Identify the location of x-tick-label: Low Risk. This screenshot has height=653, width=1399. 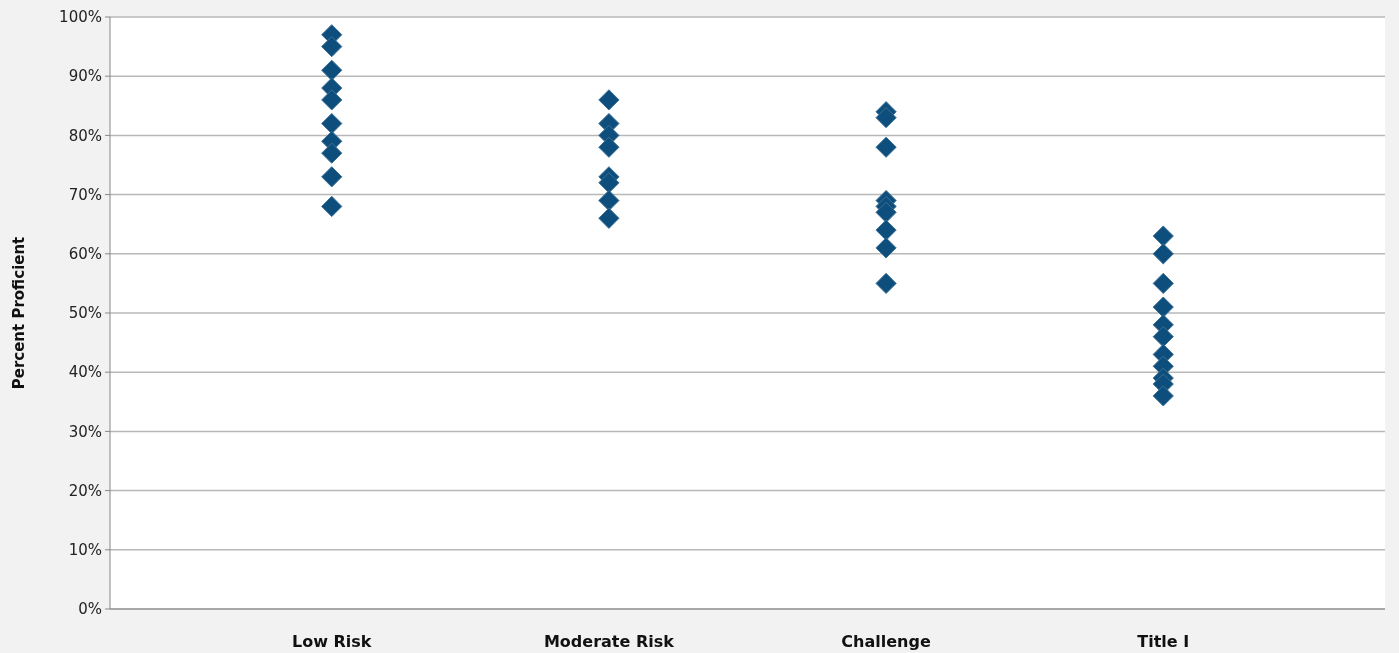
(331, 641).